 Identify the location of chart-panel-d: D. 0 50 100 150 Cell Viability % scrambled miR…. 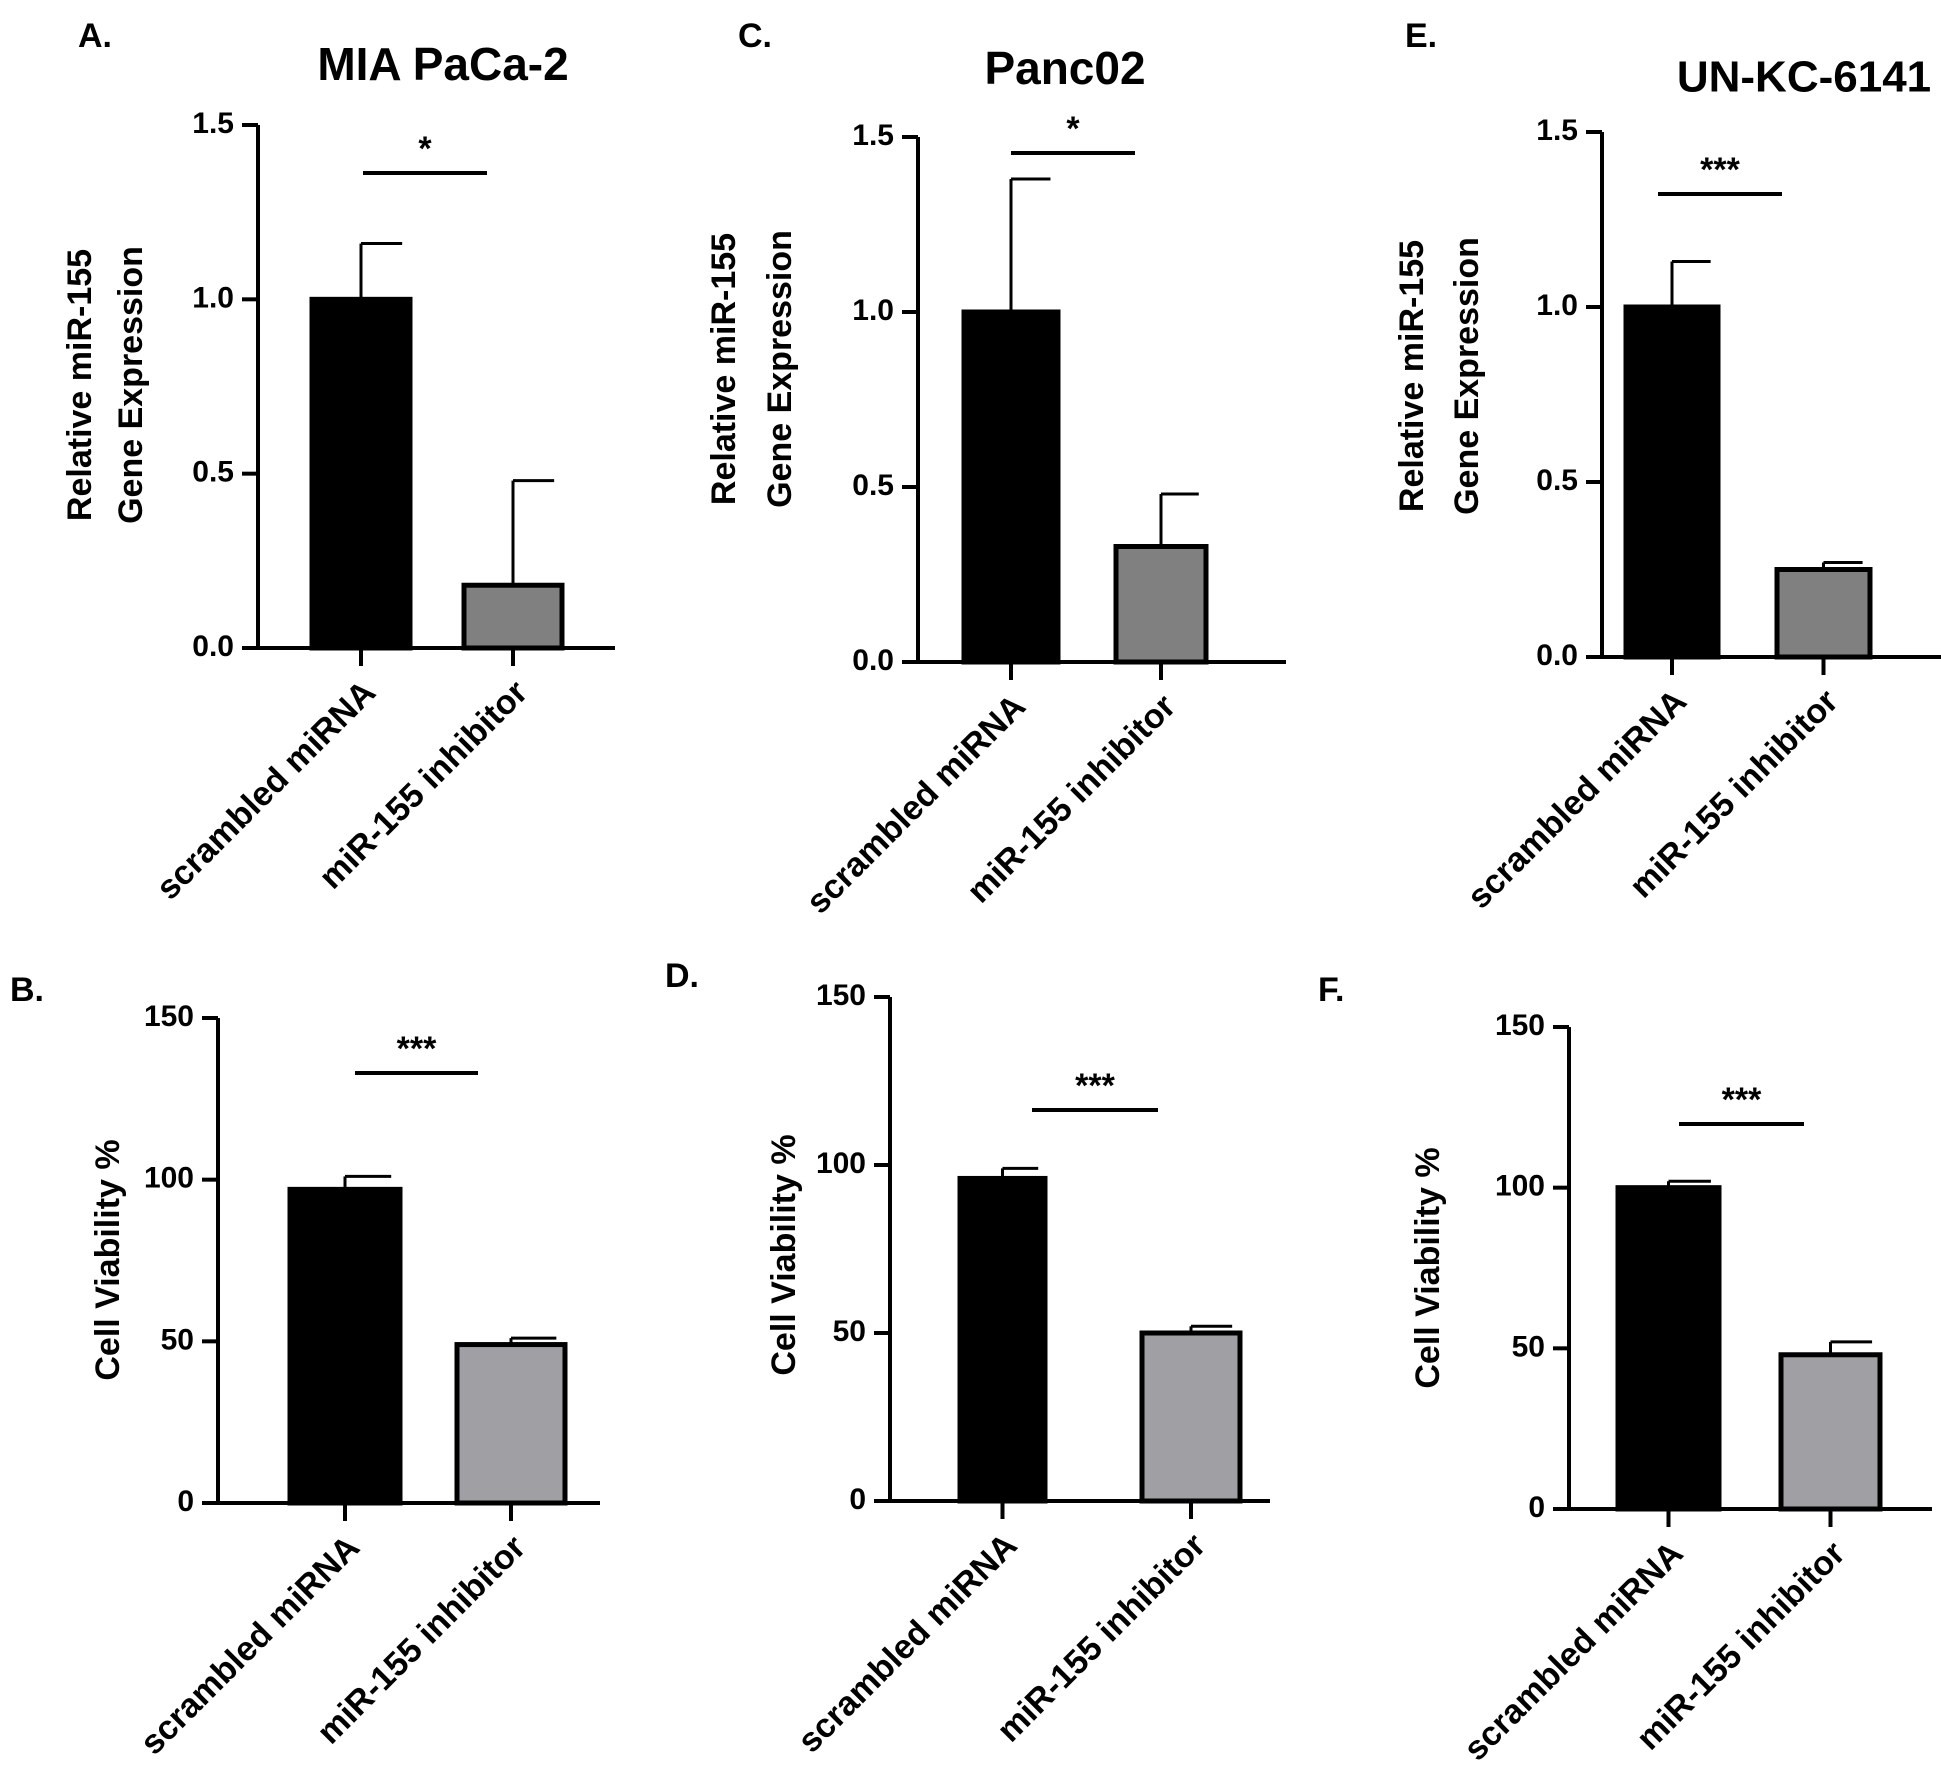
(967, 1358).